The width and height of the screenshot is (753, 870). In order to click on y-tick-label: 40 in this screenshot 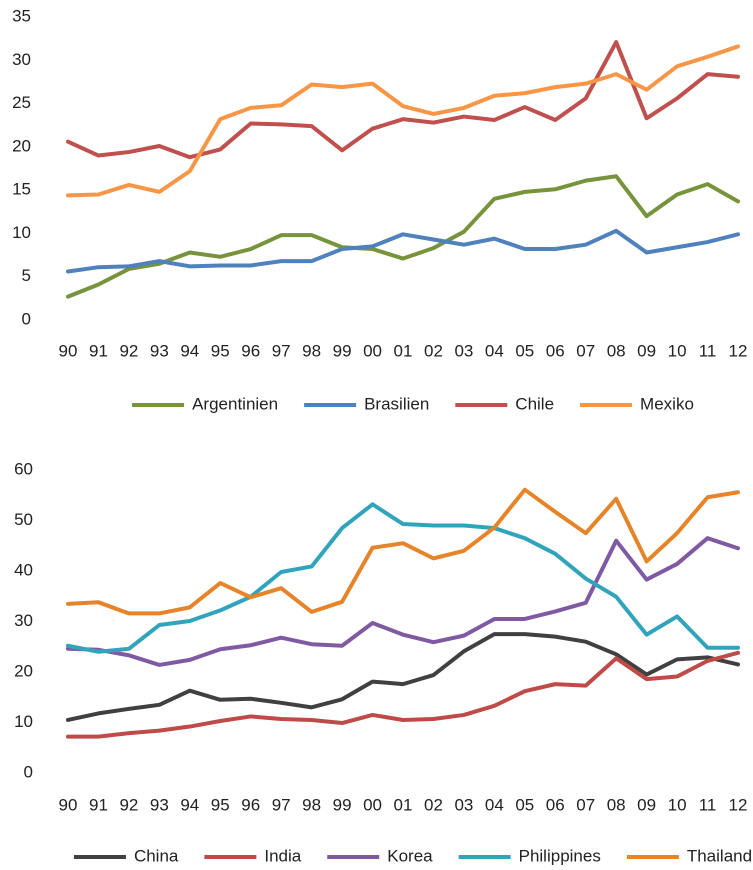, I will do `click(23, 569)`.